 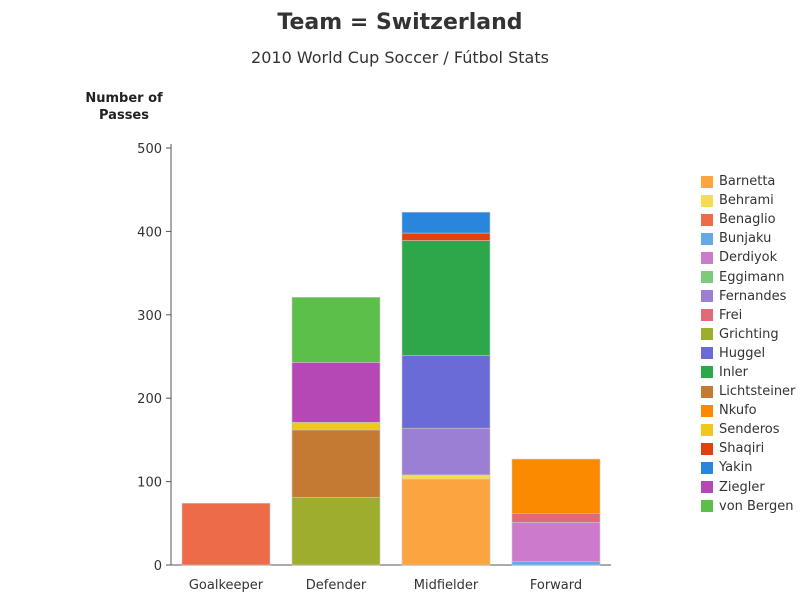 I want to click on legend-item: Benaglio, so click(x=748, y=219).